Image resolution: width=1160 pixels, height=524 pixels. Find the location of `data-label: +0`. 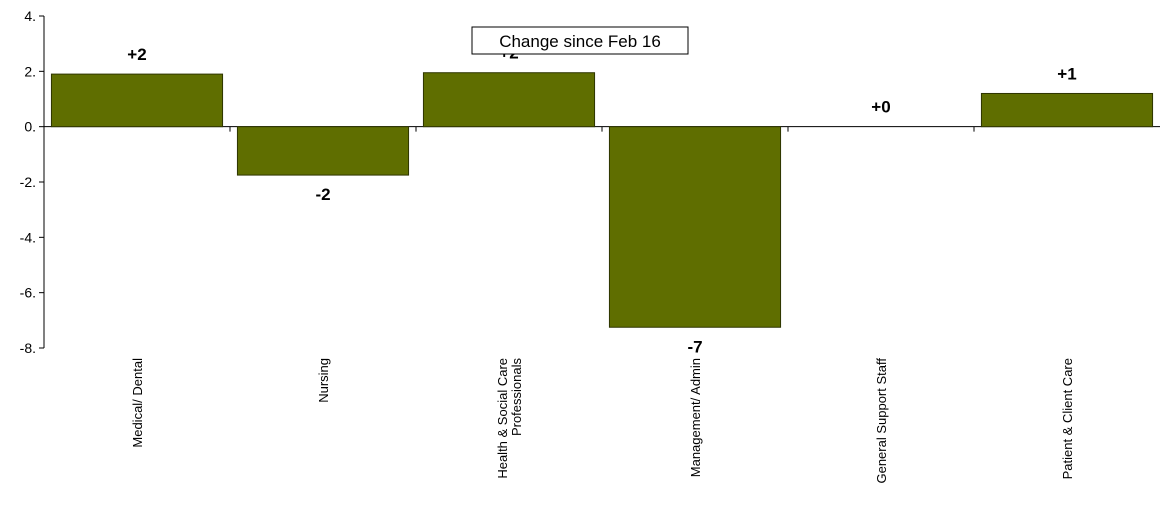

data-label: +0 is located at coordinates (880, 107).